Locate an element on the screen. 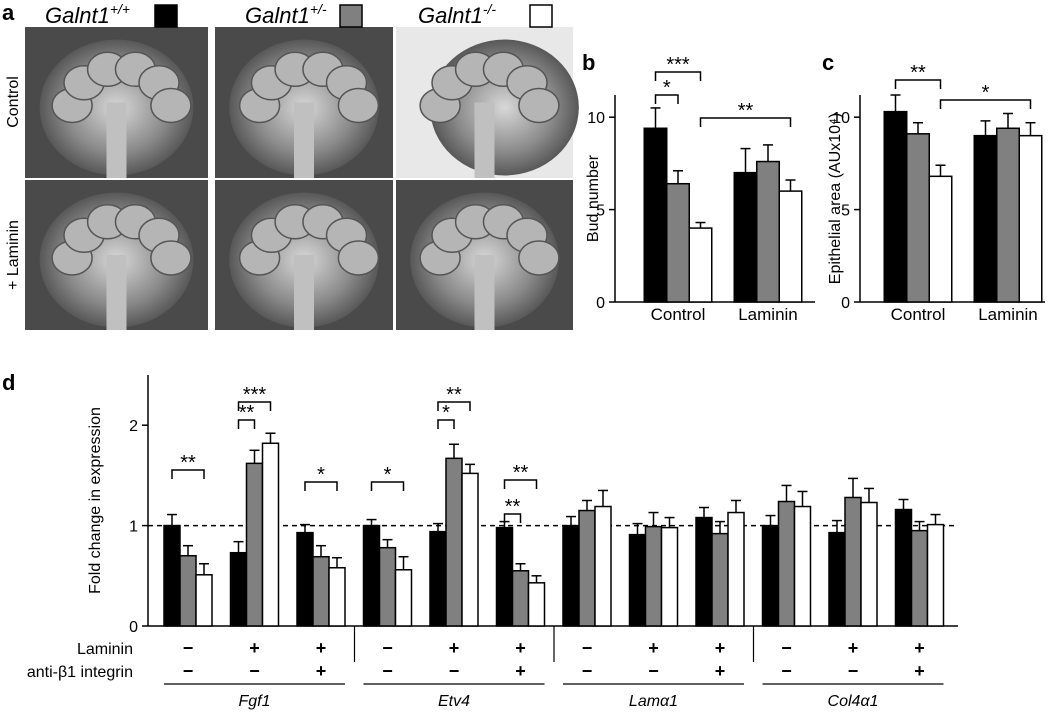 This screenshot has width=1050, height=715. row-label: + Laminin is located at coordinates (13, 255).